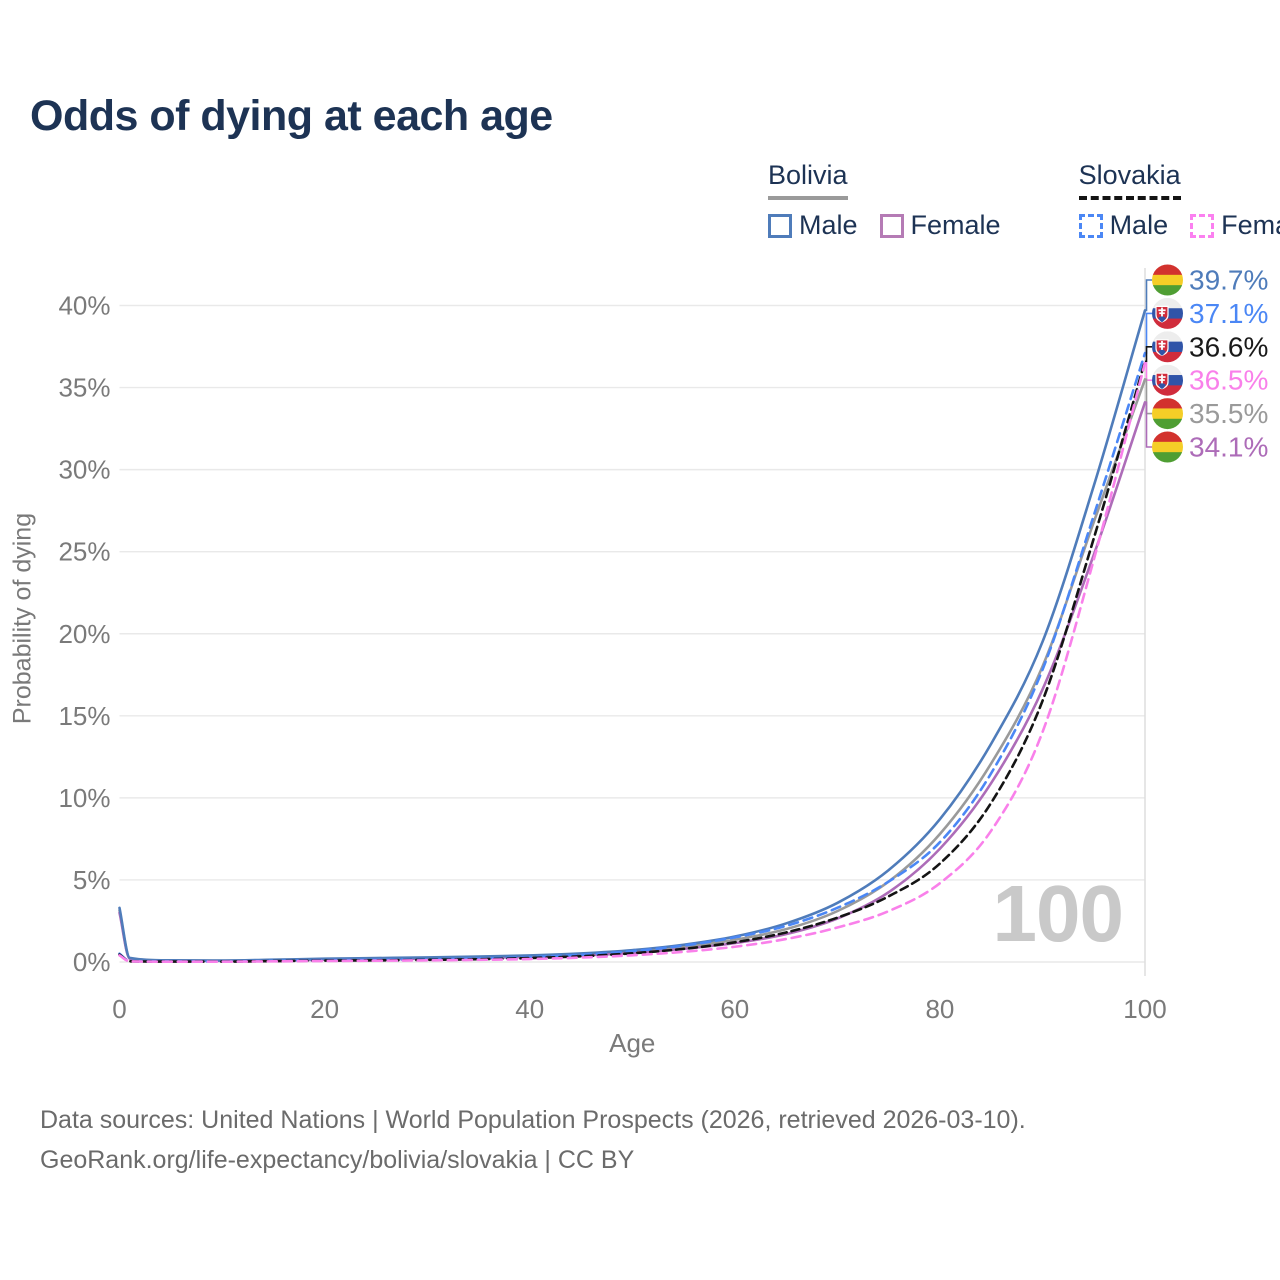 The height and width of the screenshot is (1280, 1280). What do you see at coordinates (939, 1009) in the screenshot?
I see `x-tick-label: 80` at bounding box center [939, 1009].